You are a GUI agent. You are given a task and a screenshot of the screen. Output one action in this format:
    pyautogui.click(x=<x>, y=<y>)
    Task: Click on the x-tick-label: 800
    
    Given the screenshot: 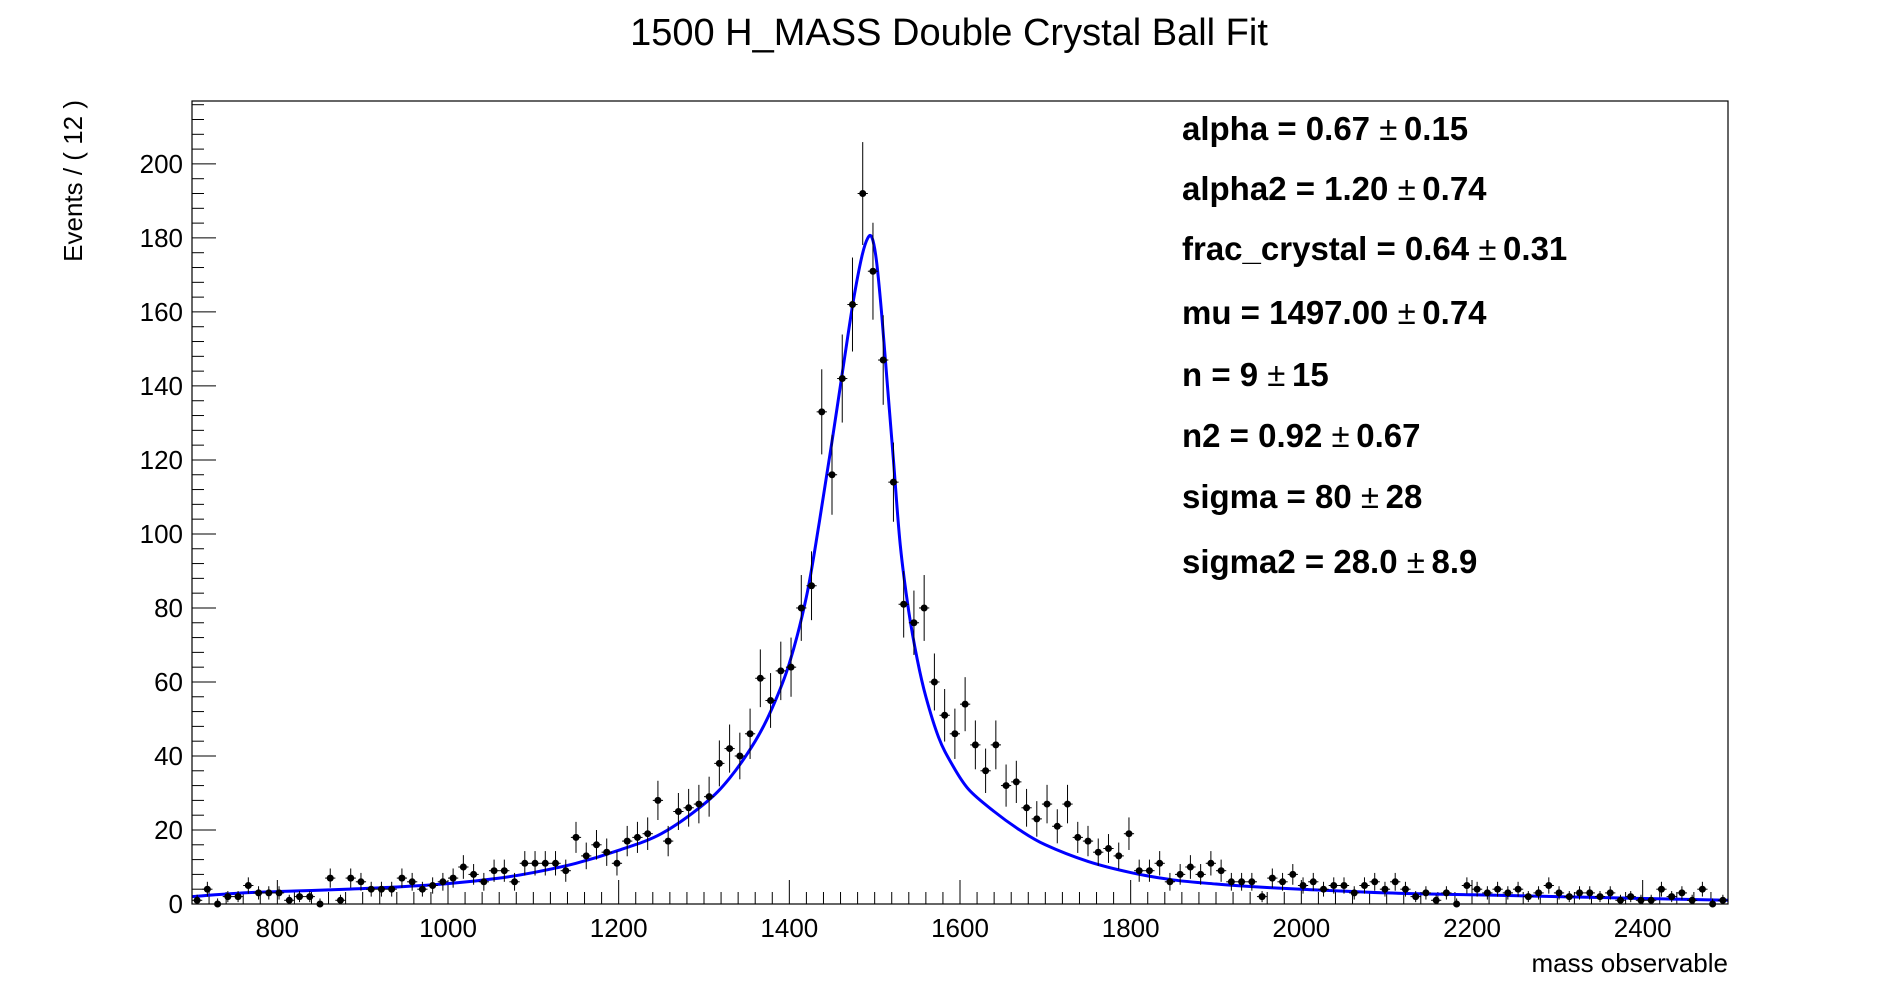 What is the action you would take?
    pyautogui.click(x=277, y=928)
    